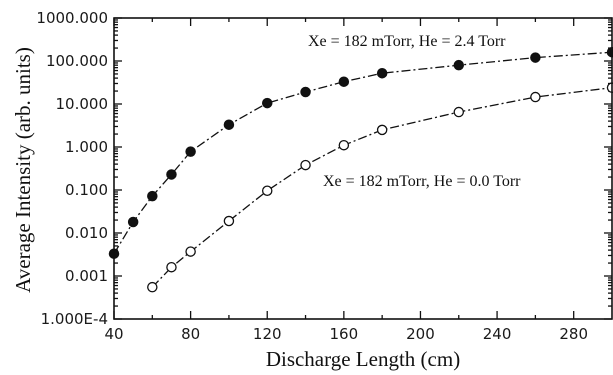 The width and height of the screenshot is (613, 375). Describe the element at coordinates (74, 319) in the screenshot. I see `y-tick-label: 1.000E-4` at that location.